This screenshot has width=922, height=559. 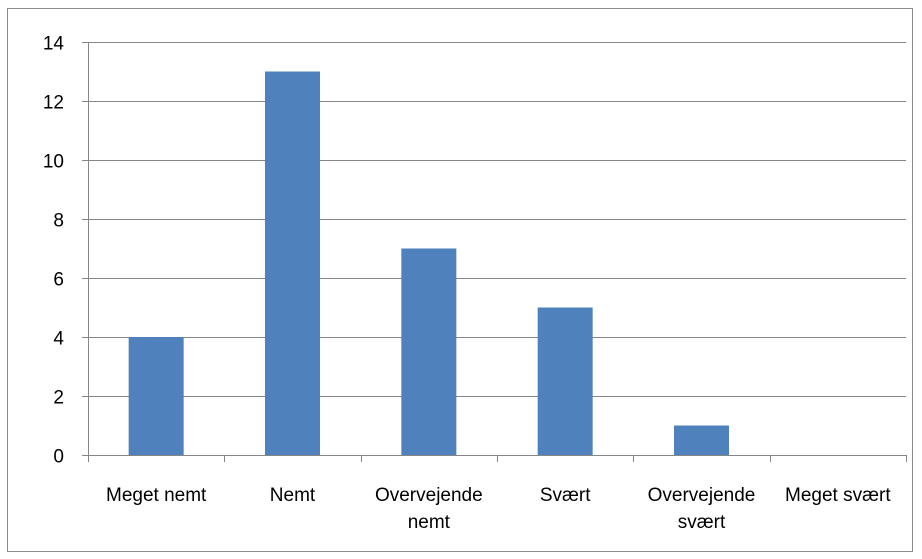 I want to click on y-tick-label: 2, so click(x=58, y=398).